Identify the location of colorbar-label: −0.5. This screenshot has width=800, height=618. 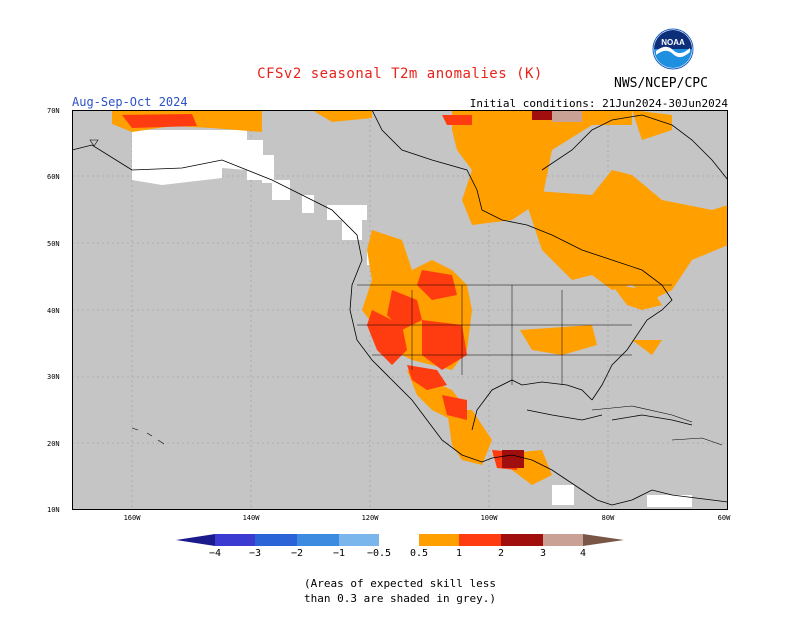
(379, 553).